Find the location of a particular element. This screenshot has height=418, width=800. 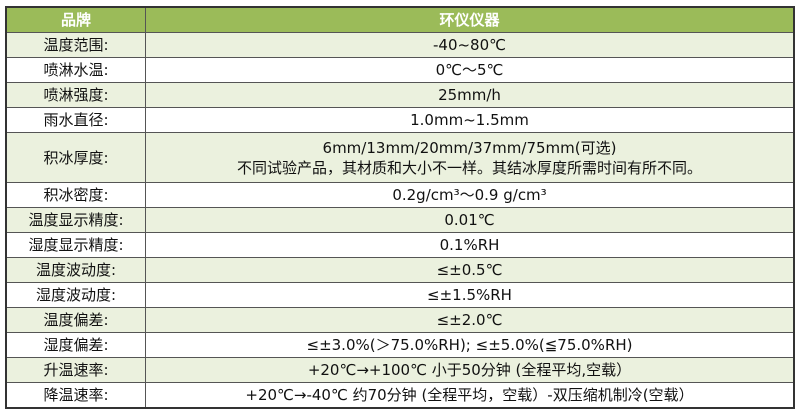

row-label: 降温速率: is located at coordinates (75, 395).